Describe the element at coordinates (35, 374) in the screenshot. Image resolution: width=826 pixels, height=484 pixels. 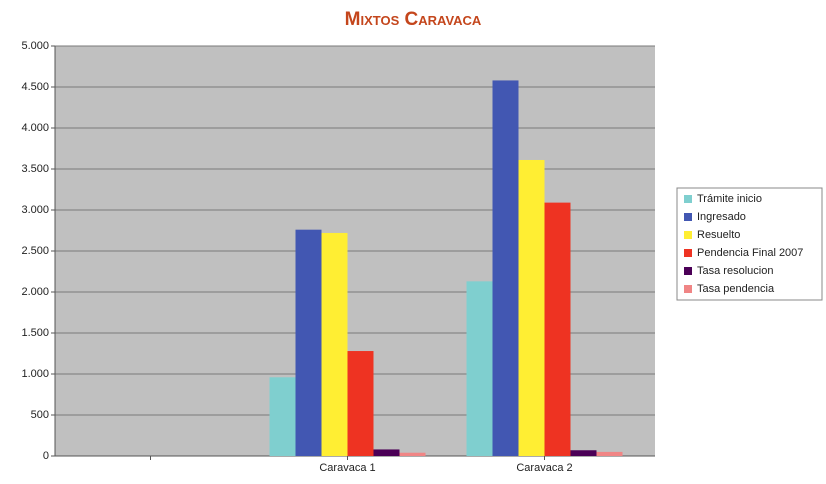
I see `y-tick-label: 1.000` at that location.